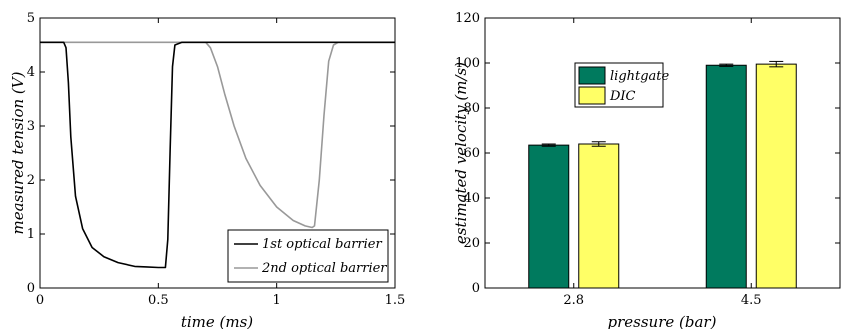 Image resolution: width=844 pixels, height=329 pixels. What do you see at coordinates (467, 63) in the screenshot?
I see `right-y-tick-label: 100` at bounding box center [467, 63].